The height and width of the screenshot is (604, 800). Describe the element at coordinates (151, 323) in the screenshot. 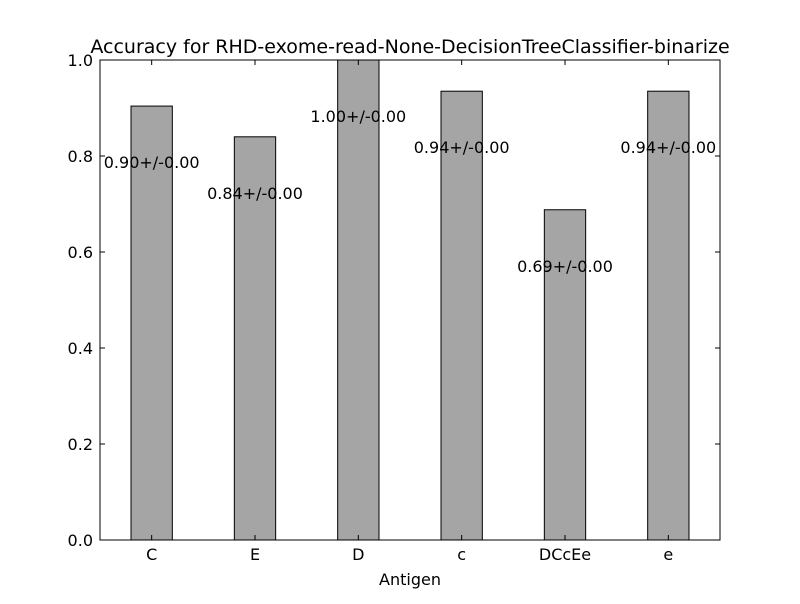

I see `bar-C` at that location.